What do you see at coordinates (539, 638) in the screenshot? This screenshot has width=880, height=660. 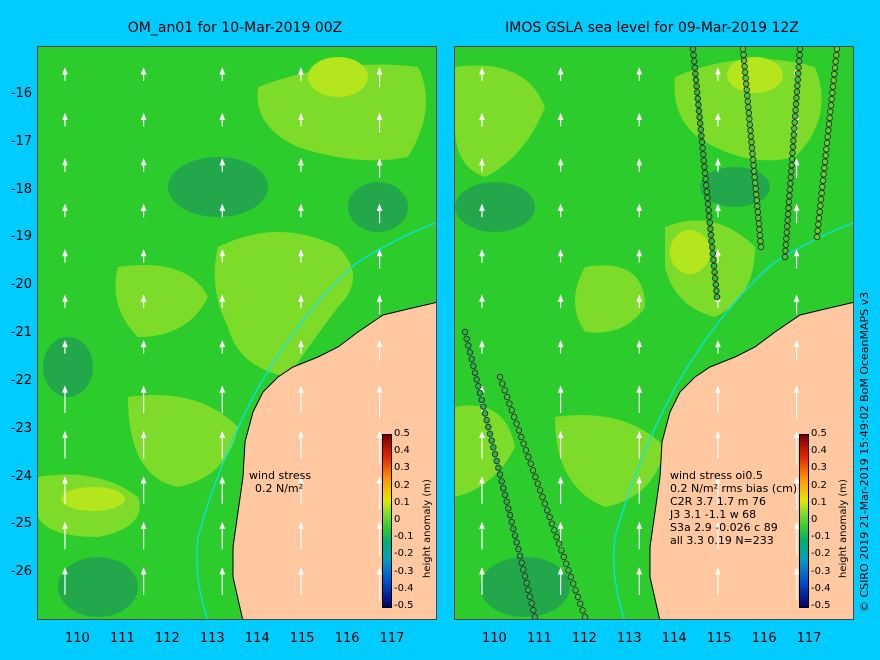 I see `x-tick-label: 111` at bounding box center [539, 638].